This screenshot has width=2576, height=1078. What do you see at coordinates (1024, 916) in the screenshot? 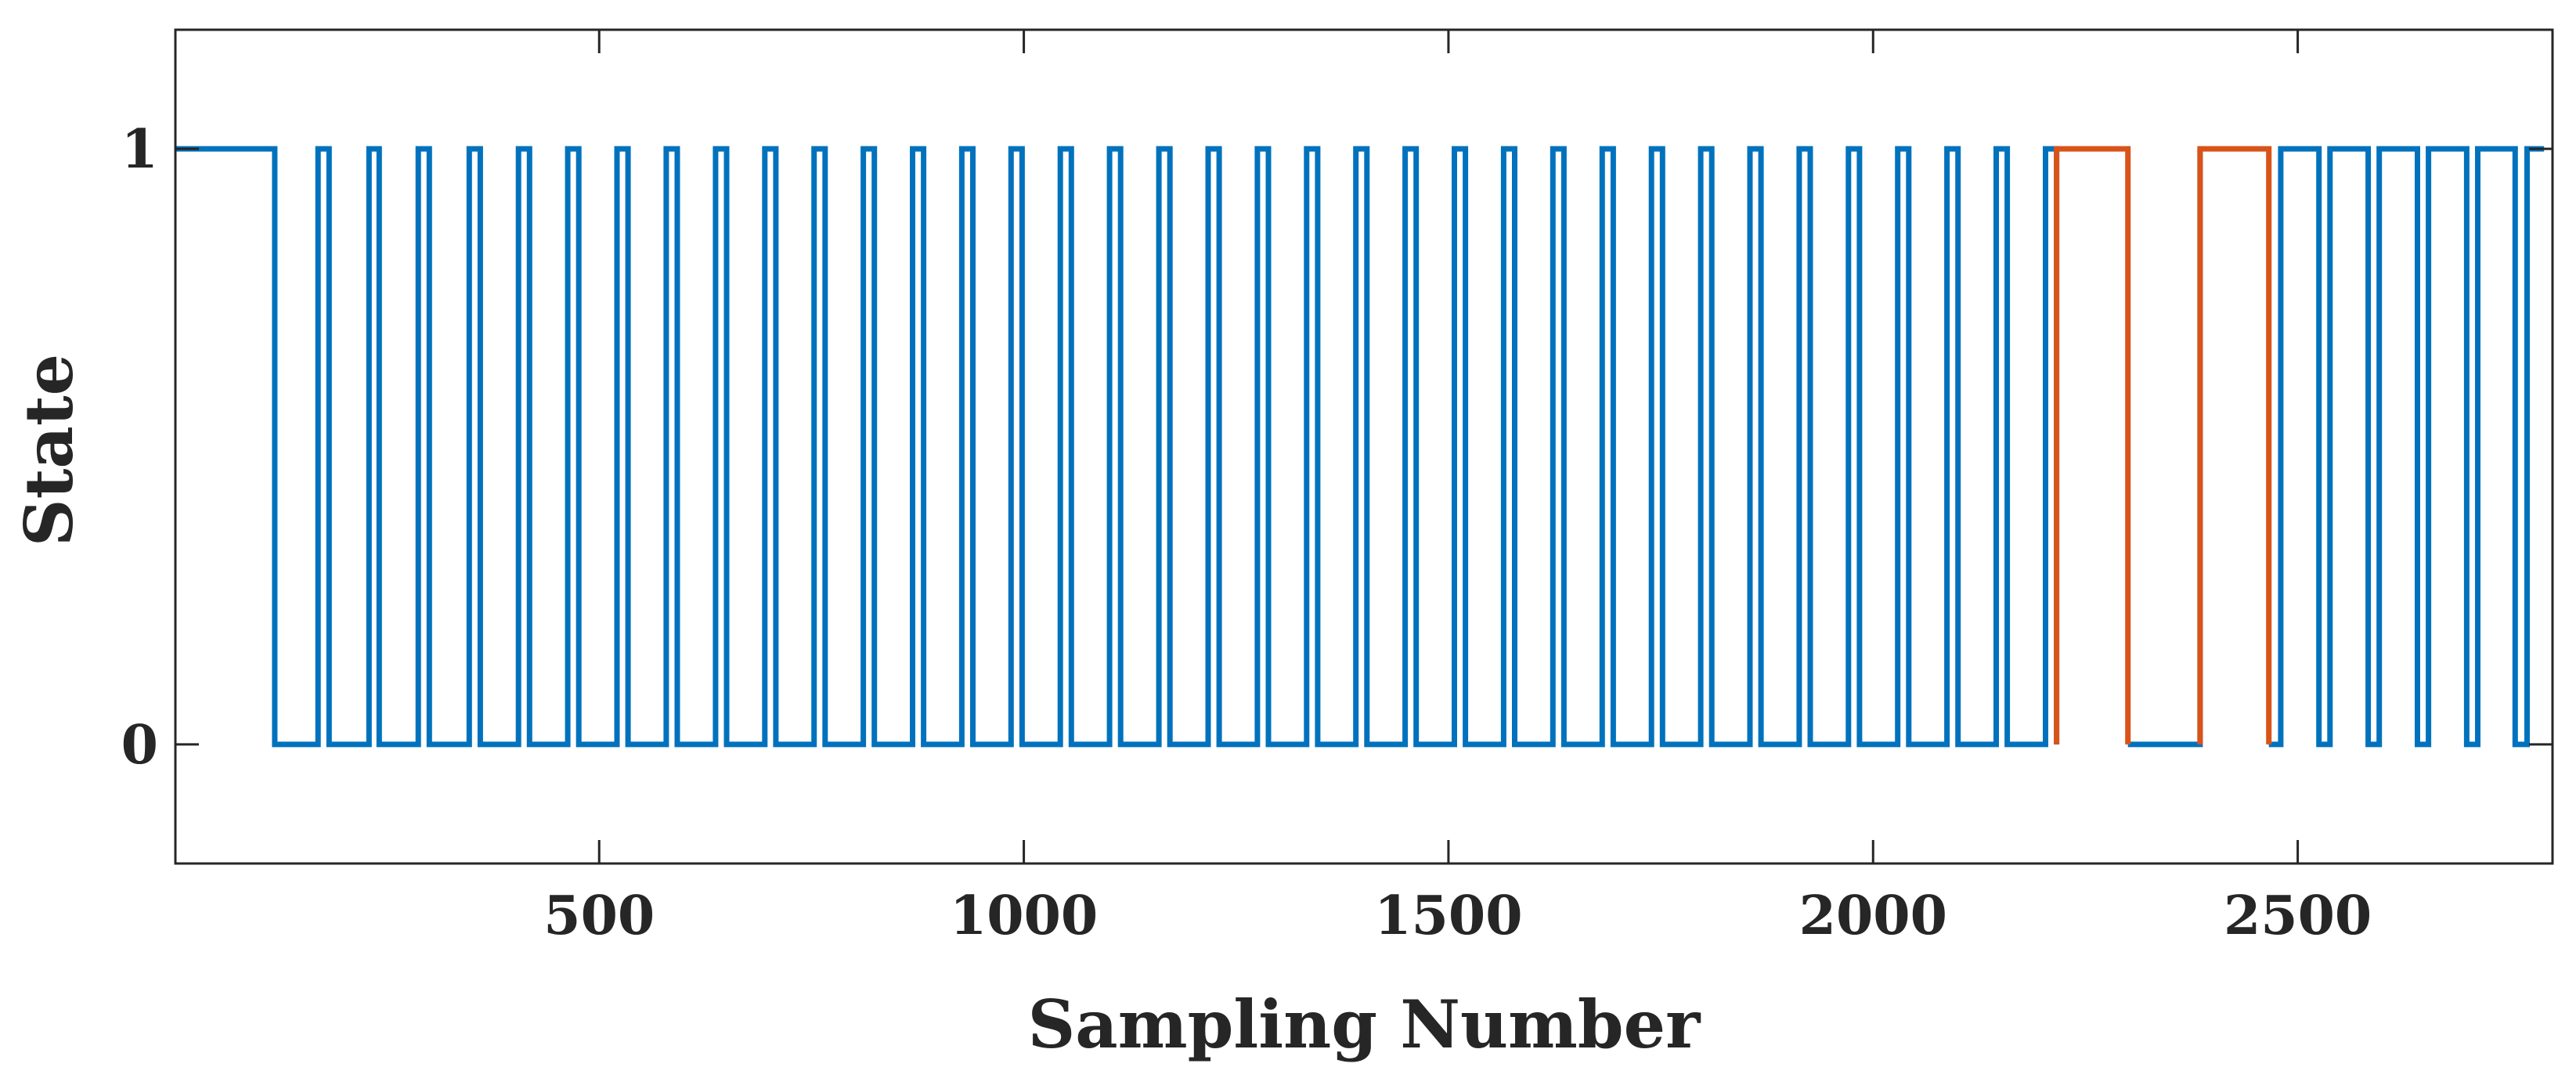
I see `x-tick-label-1: 1000` at bounding box center [1024, 916].